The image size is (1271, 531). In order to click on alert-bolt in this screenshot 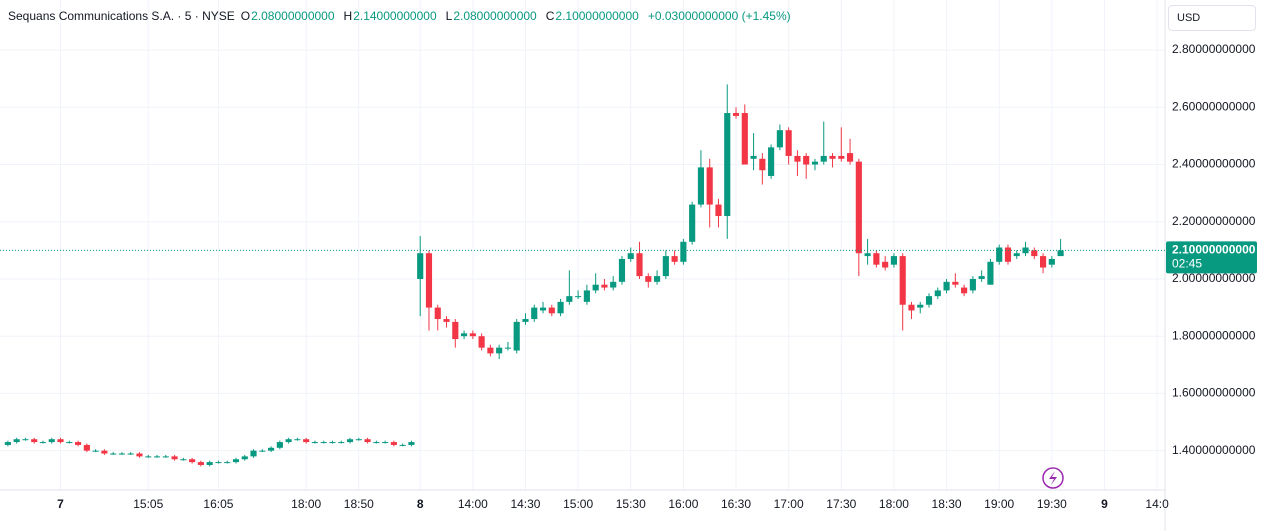, I will do `click(1053, 478)`.